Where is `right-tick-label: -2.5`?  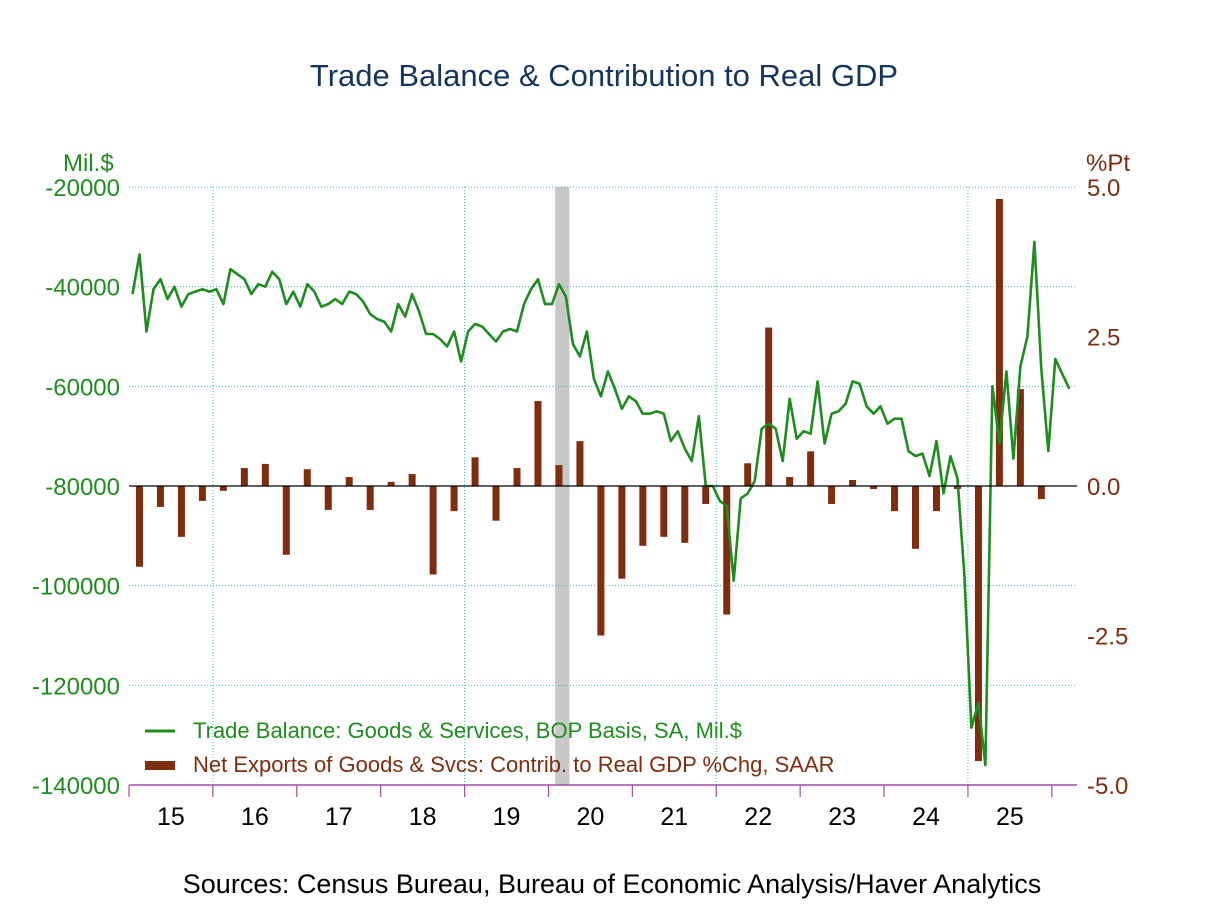
right-tick-label: -2.5 is located at coordinates (1107, 637).